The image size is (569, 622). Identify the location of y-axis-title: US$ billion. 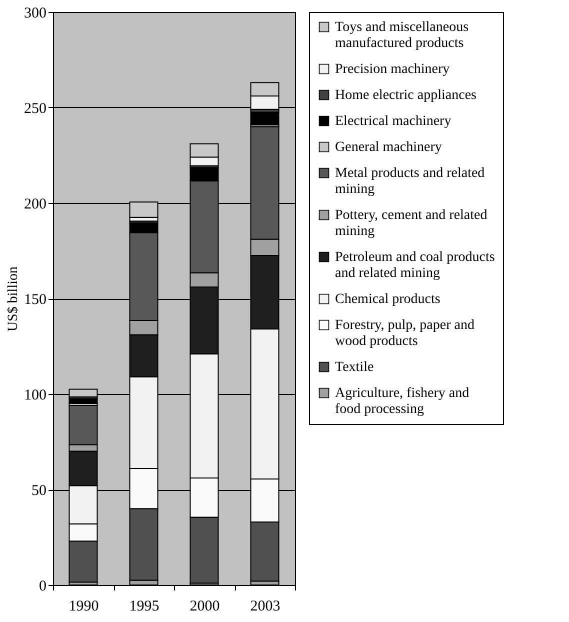
(13, 299).